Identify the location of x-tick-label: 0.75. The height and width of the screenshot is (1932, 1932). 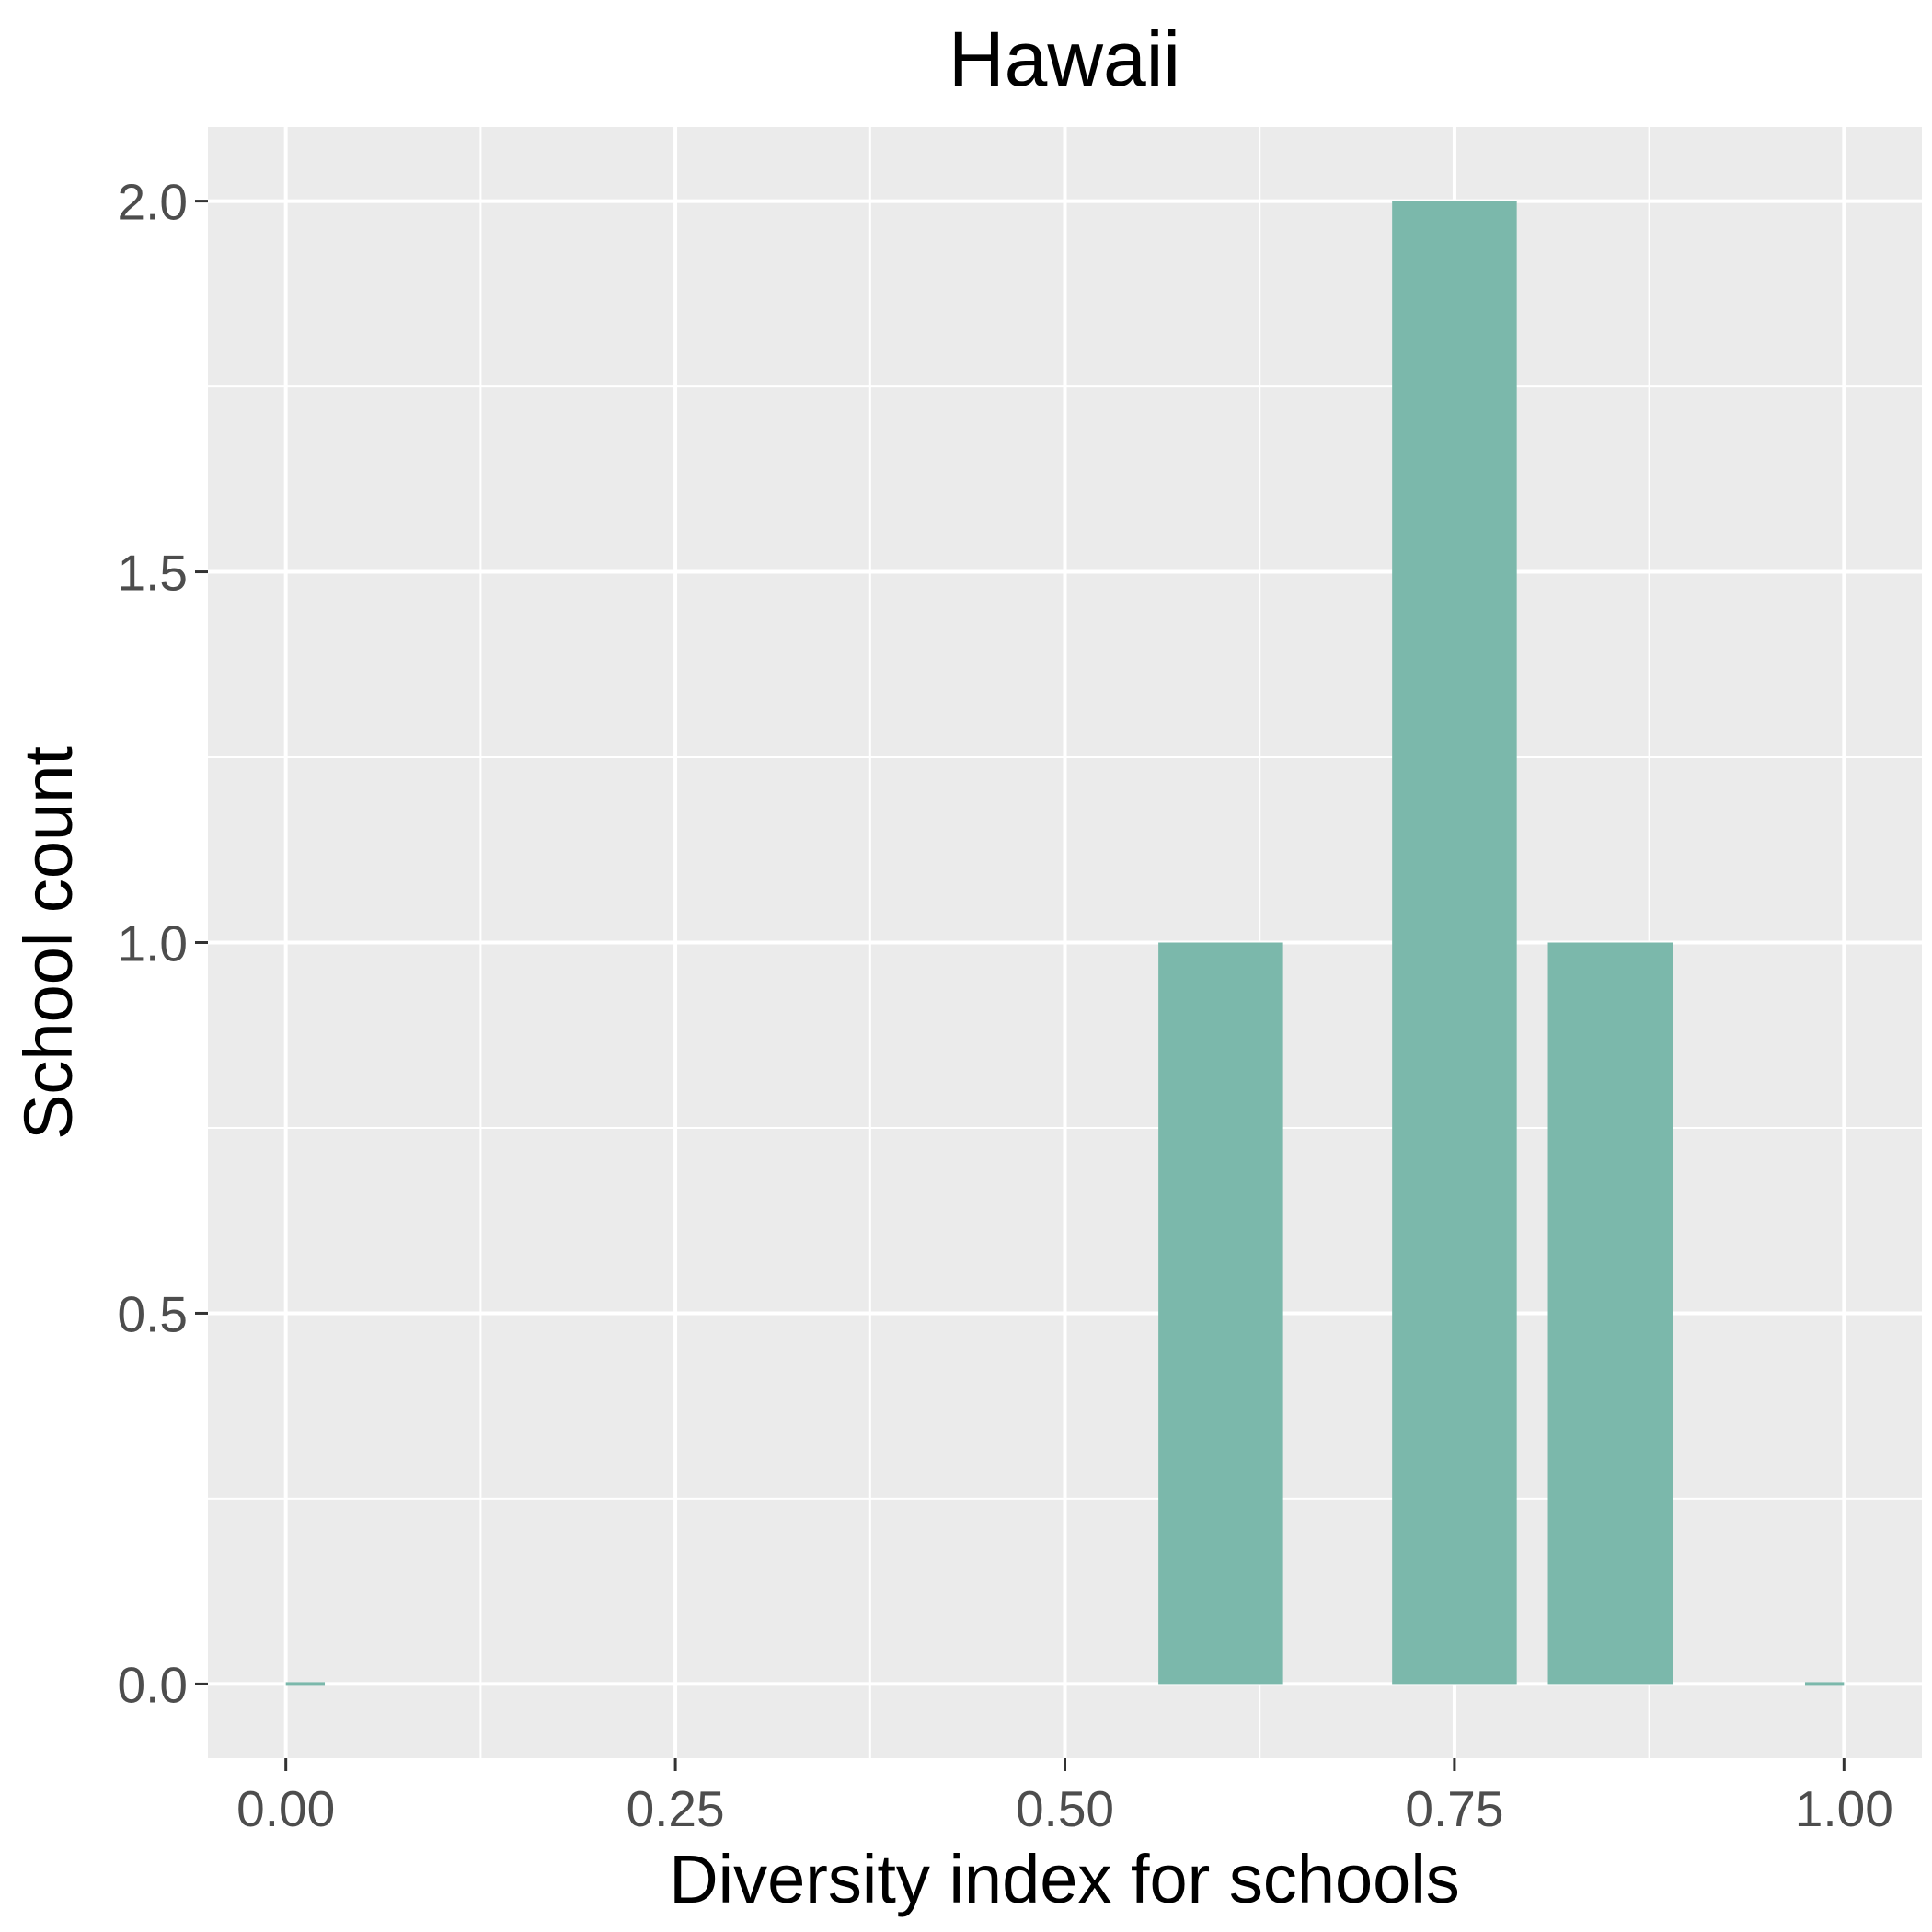
(1454, 1808).